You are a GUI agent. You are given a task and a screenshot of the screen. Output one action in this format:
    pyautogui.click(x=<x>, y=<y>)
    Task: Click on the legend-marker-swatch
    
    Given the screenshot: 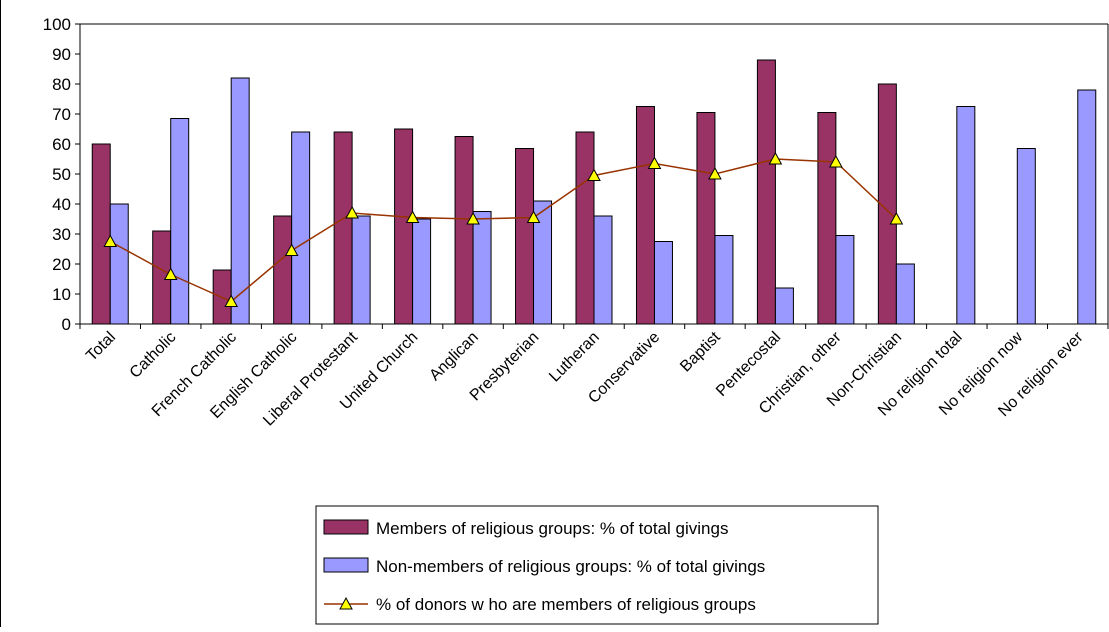 What is the action you would take?
    pyautogui.click(x=346, y=603)
    